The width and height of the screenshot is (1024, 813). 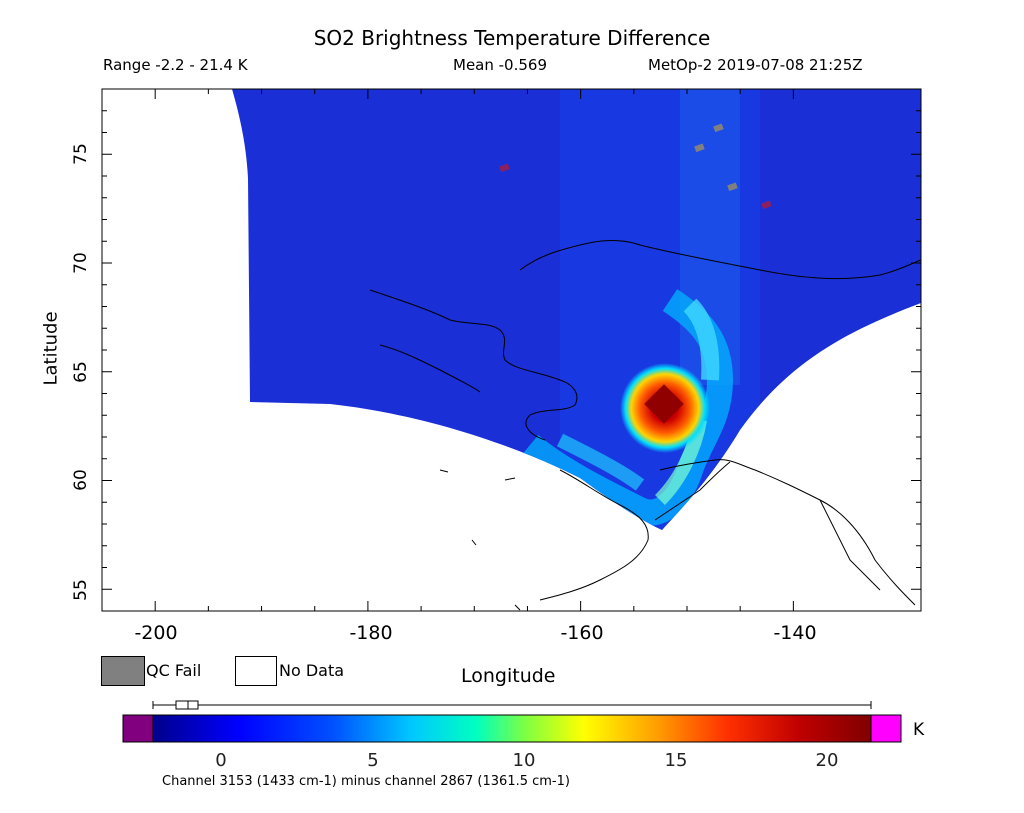 I want to click on x-tick-label: -140, so click(x=795, y=633).